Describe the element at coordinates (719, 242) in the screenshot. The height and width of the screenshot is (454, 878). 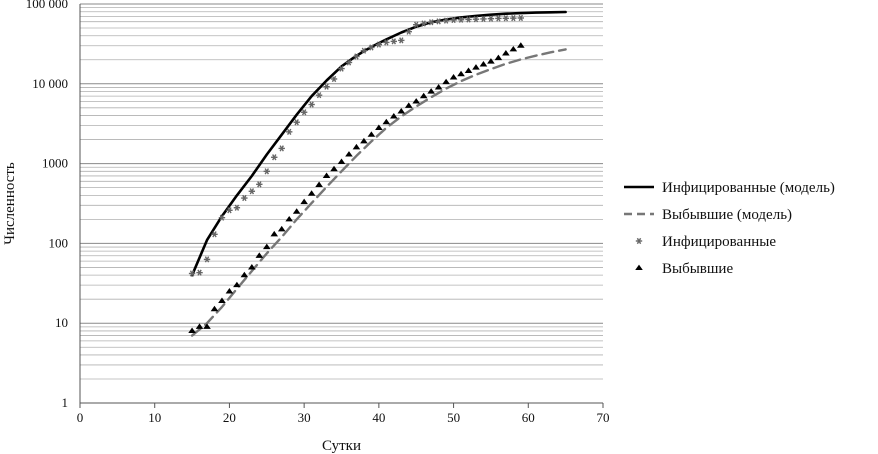
I see `legend-label: Инфицированные` at that location.